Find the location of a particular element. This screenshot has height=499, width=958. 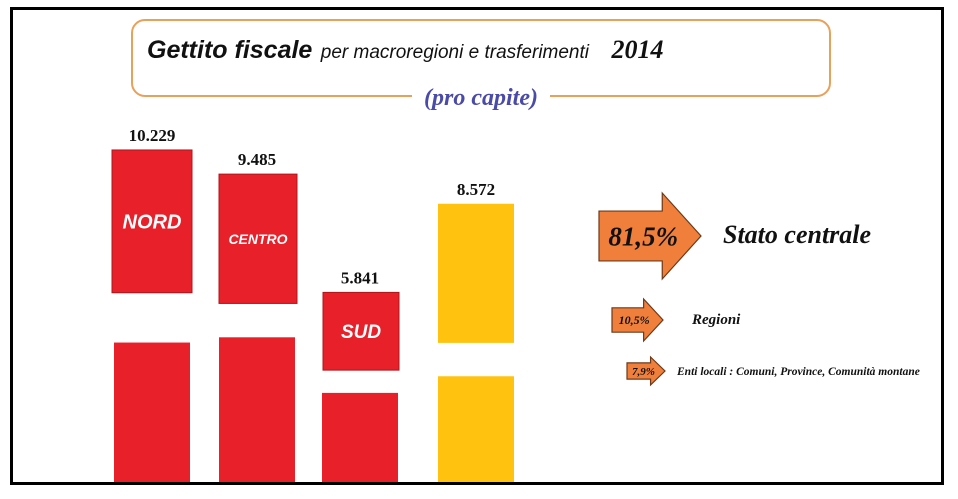

chart-subtitle: (pro capite) is located at coordinates (481, 98).